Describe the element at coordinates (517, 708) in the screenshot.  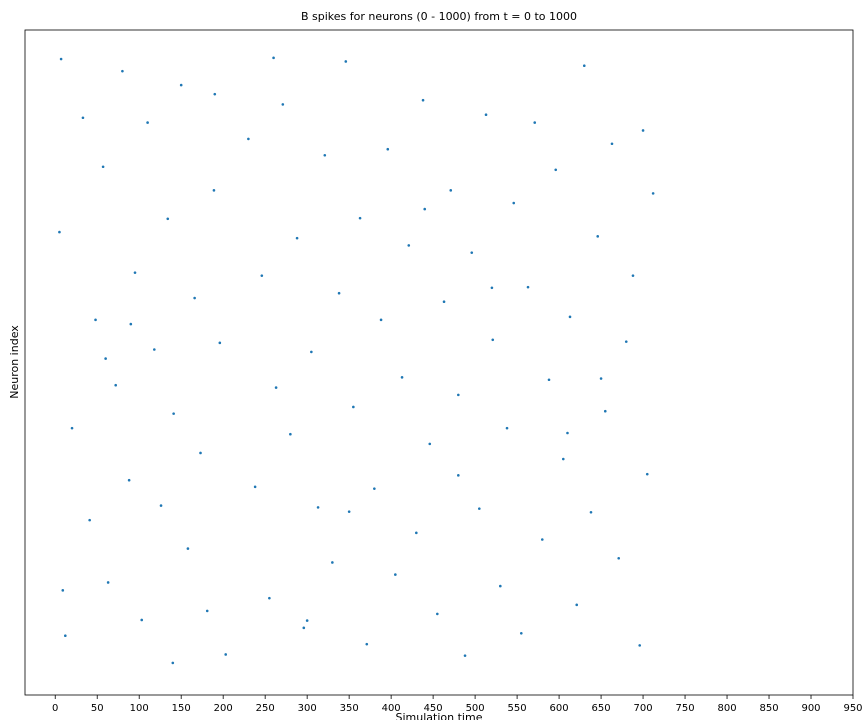
I see `x-tick-label: 550` at that location.